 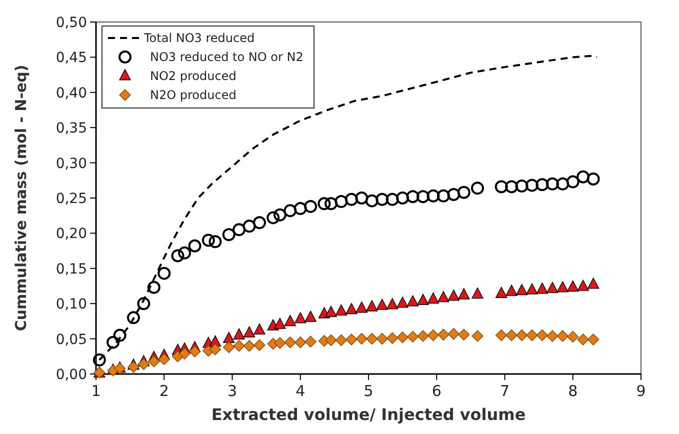 I want to click on y-tick-label: 0,05, so click(x=71, y=340).